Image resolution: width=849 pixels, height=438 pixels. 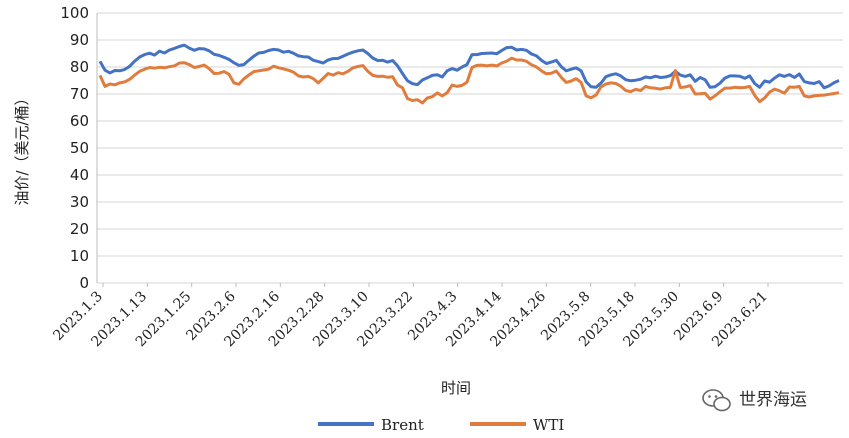 What do you see at coordinates (773, 400) in the screenshot?
I see `watermark-text: 世界海运` at bounding box center [773, 400].